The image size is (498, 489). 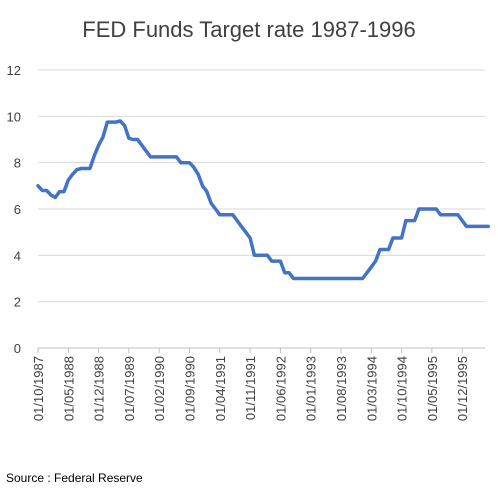 I want to click on x-tick-label: 01/01/1993, so click(x=311, y=388).